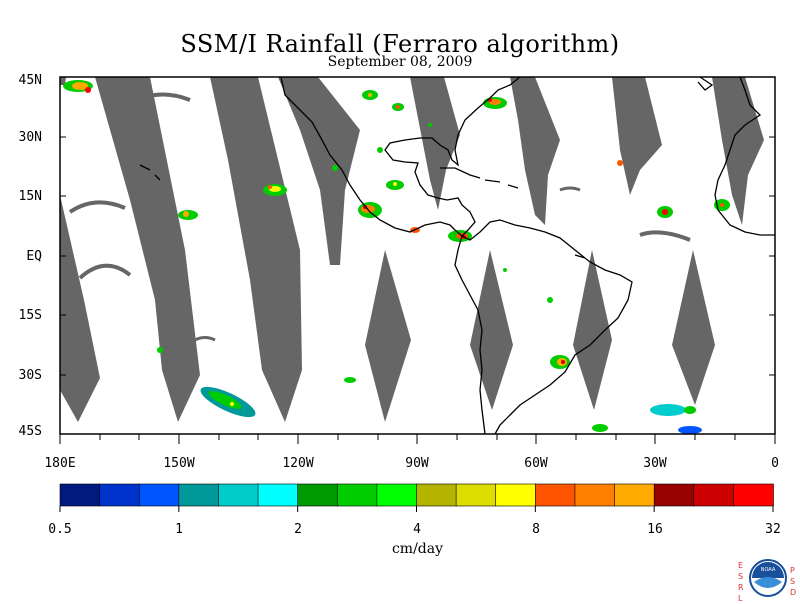  Describe the element at coordinates (536, 529) in the screenshot. I see `colorbar-label-8: 8` at that location.